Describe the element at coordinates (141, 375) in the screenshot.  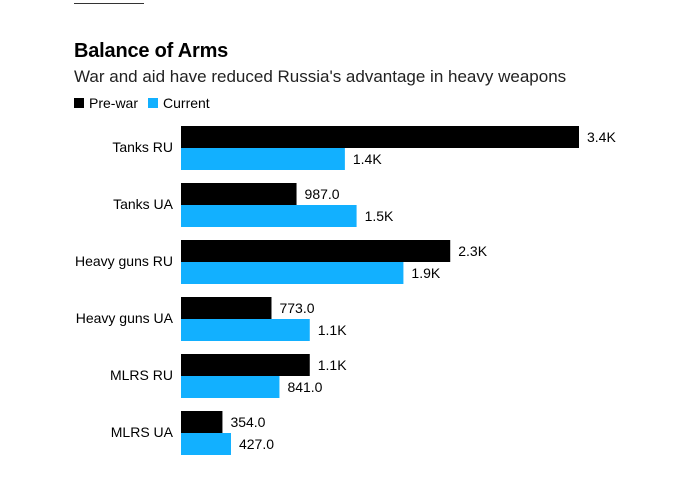
I see `category-label-mlrs-ru: MLRS RU` at that location.